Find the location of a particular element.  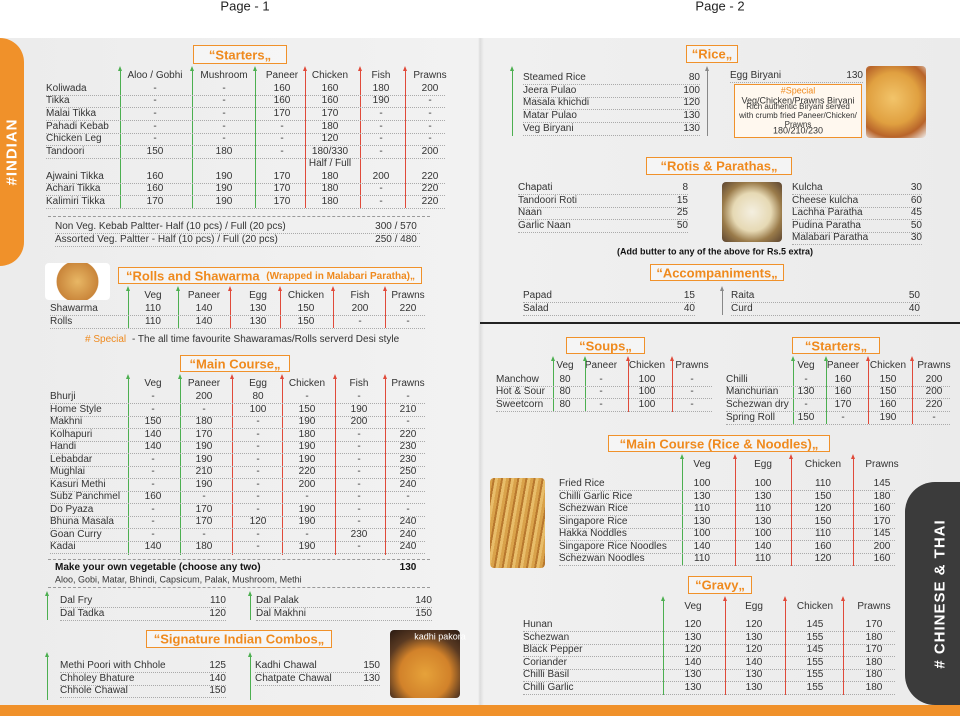

item-price: 160 is located at coordinates (155, 188).